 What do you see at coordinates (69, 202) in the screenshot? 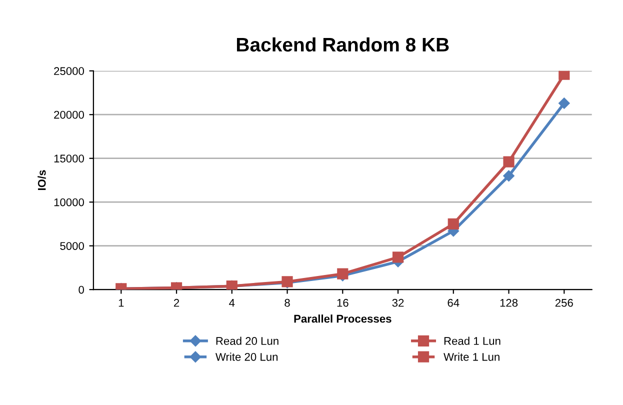
I see `y-tick-label: 10000` at bounding box center [69, 202].